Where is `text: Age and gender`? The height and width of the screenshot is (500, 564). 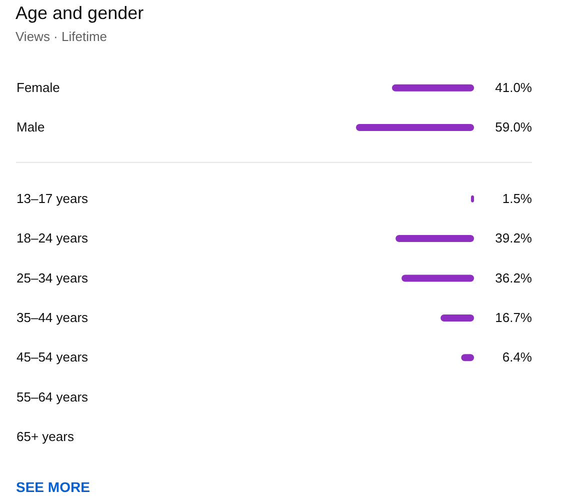 text: Age and gender is located at coordinates (80, 13).